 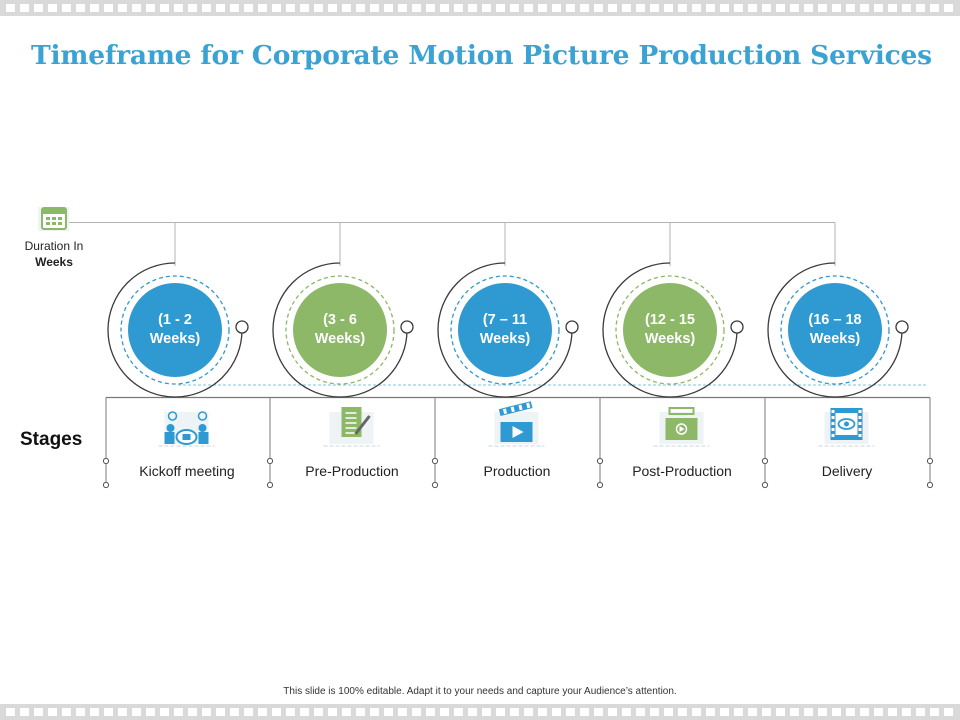 What do you see at coordinates (340, 330) in the screenshot?
I see `phase-duration: (3 - 6 Weeks)` at bounding box center [340, 330].